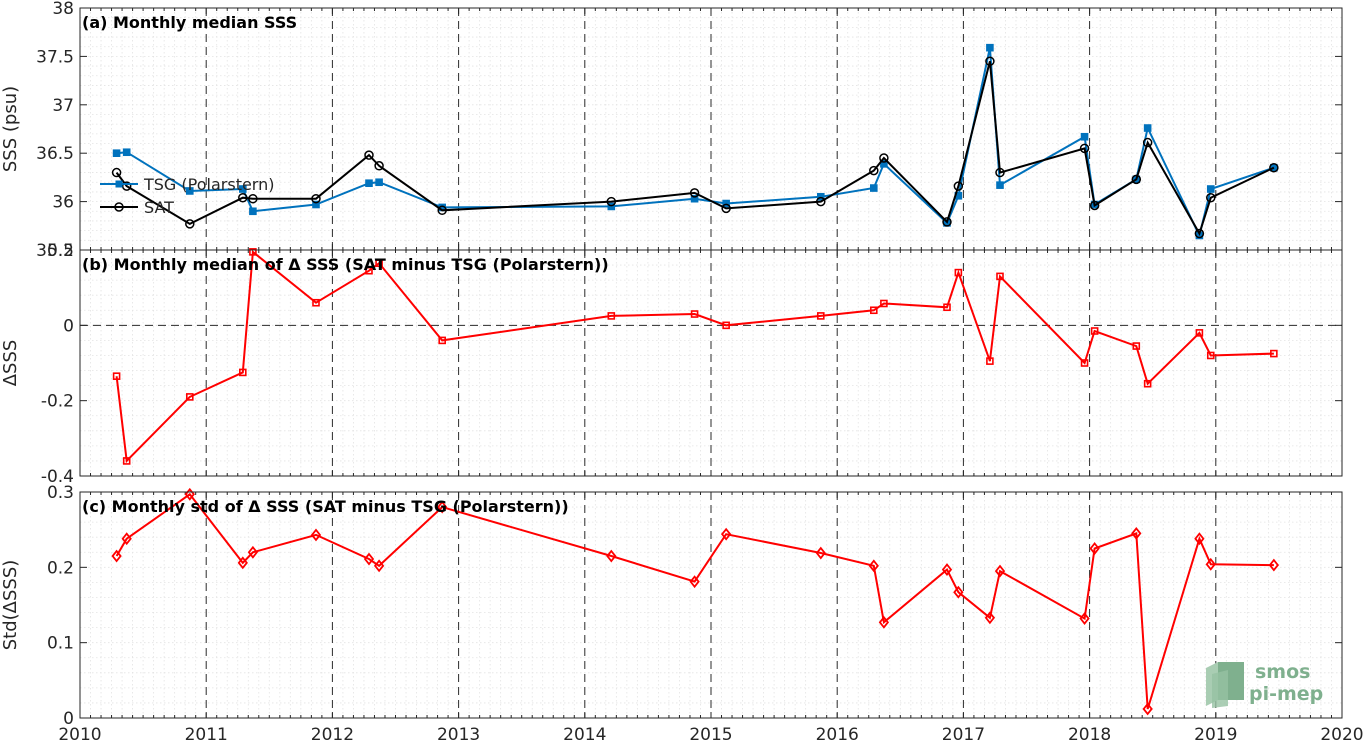  I want to click on smos-pi-mep-logo: smos pi-mep, so click(1264, 684).